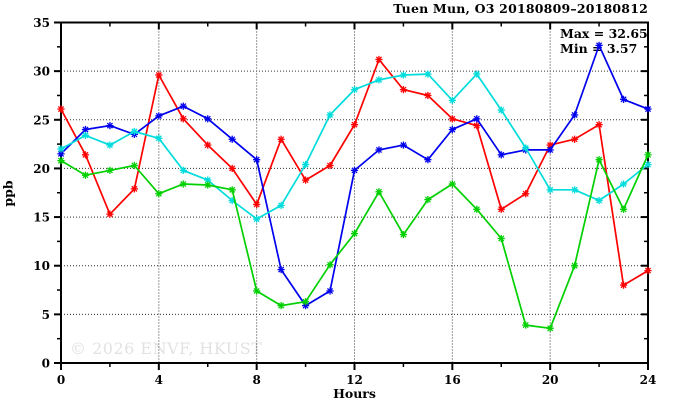 The width and height of the screenshot is (674, 409). I want to click on y-tick-label: 20, so click(41, 169).